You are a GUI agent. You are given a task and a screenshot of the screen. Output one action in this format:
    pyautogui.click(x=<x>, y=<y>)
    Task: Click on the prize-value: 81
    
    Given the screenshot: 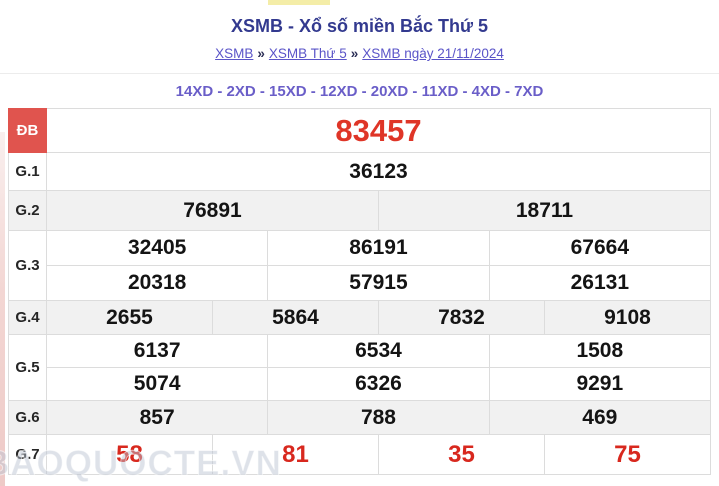 What is the action you would take?
    pyautogui.click(x=295, y=454)
    